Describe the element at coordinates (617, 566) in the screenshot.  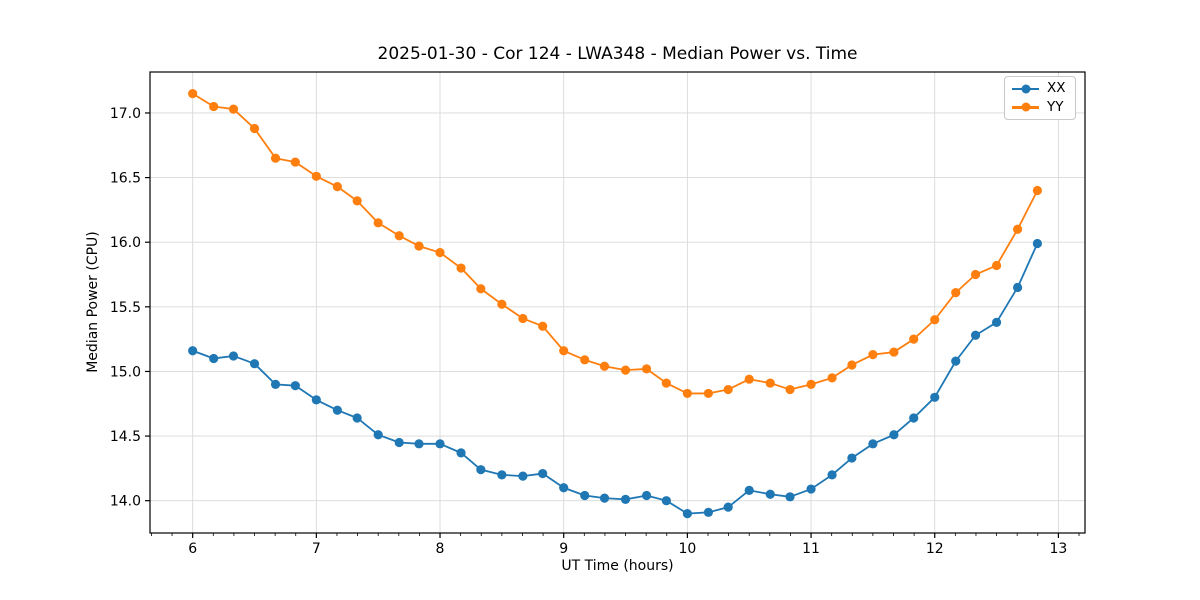
I see `x-axis-label: UT Time (hours)` at that location.